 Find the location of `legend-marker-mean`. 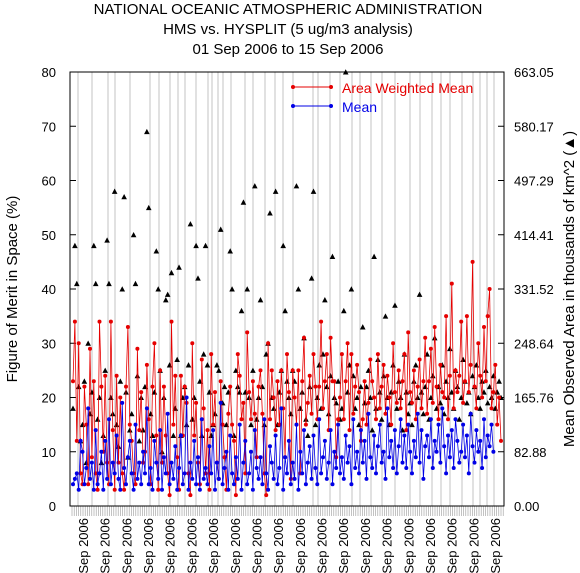

legend-marker-mean is located at coordinates (293, 106).